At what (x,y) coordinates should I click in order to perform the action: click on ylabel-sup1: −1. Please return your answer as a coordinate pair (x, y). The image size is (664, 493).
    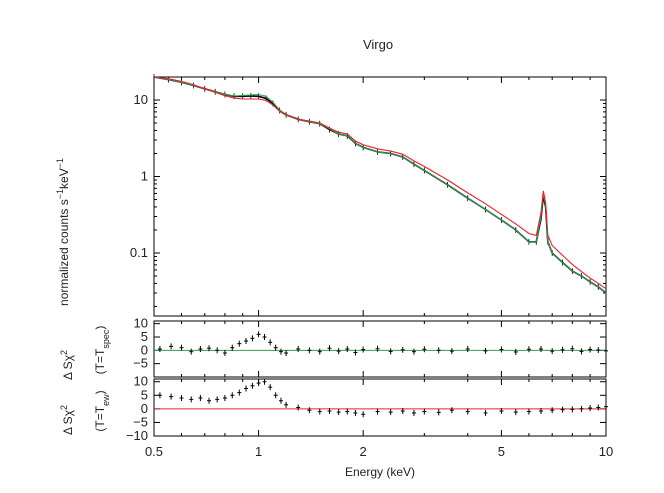
    Looking at the image, I should click on (60, 194).